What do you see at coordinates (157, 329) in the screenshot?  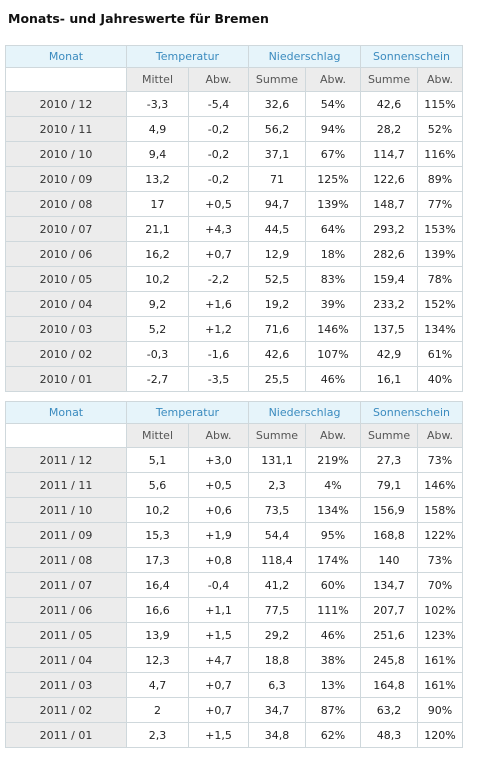 I see `temp-mean-cell: 5,2` at bounding box center [157, 329].